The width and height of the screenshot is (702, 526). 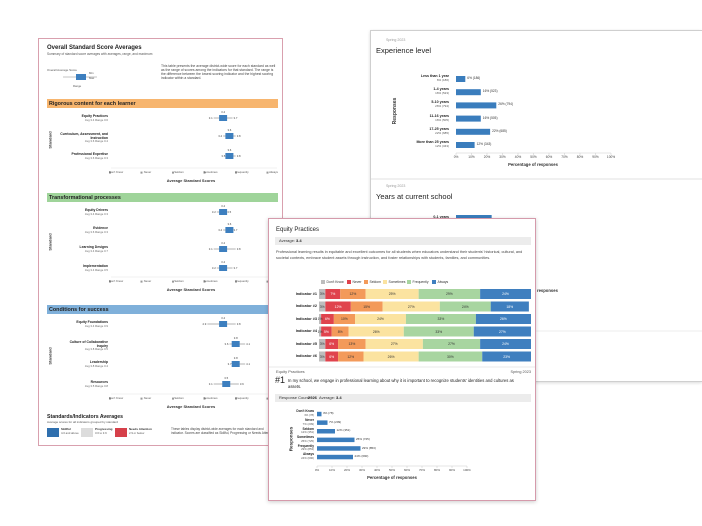 I want to click on item-name: Professional Expertise, so click(x=89, y=154).